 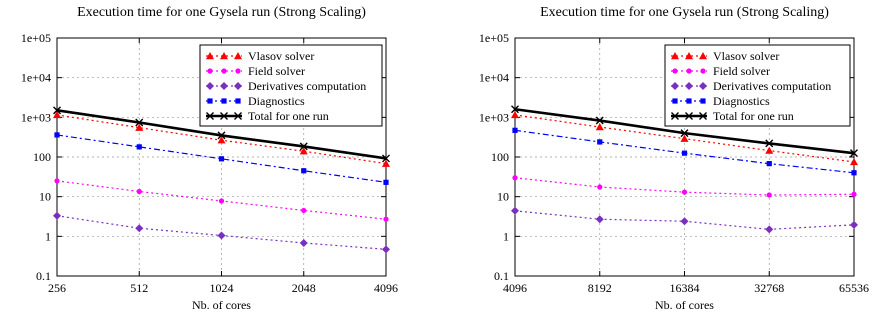 What do you see at coordinates (222, 288) in the screenshot?
I see `x-tick-label: 1024` at bounding box center [222, 288].